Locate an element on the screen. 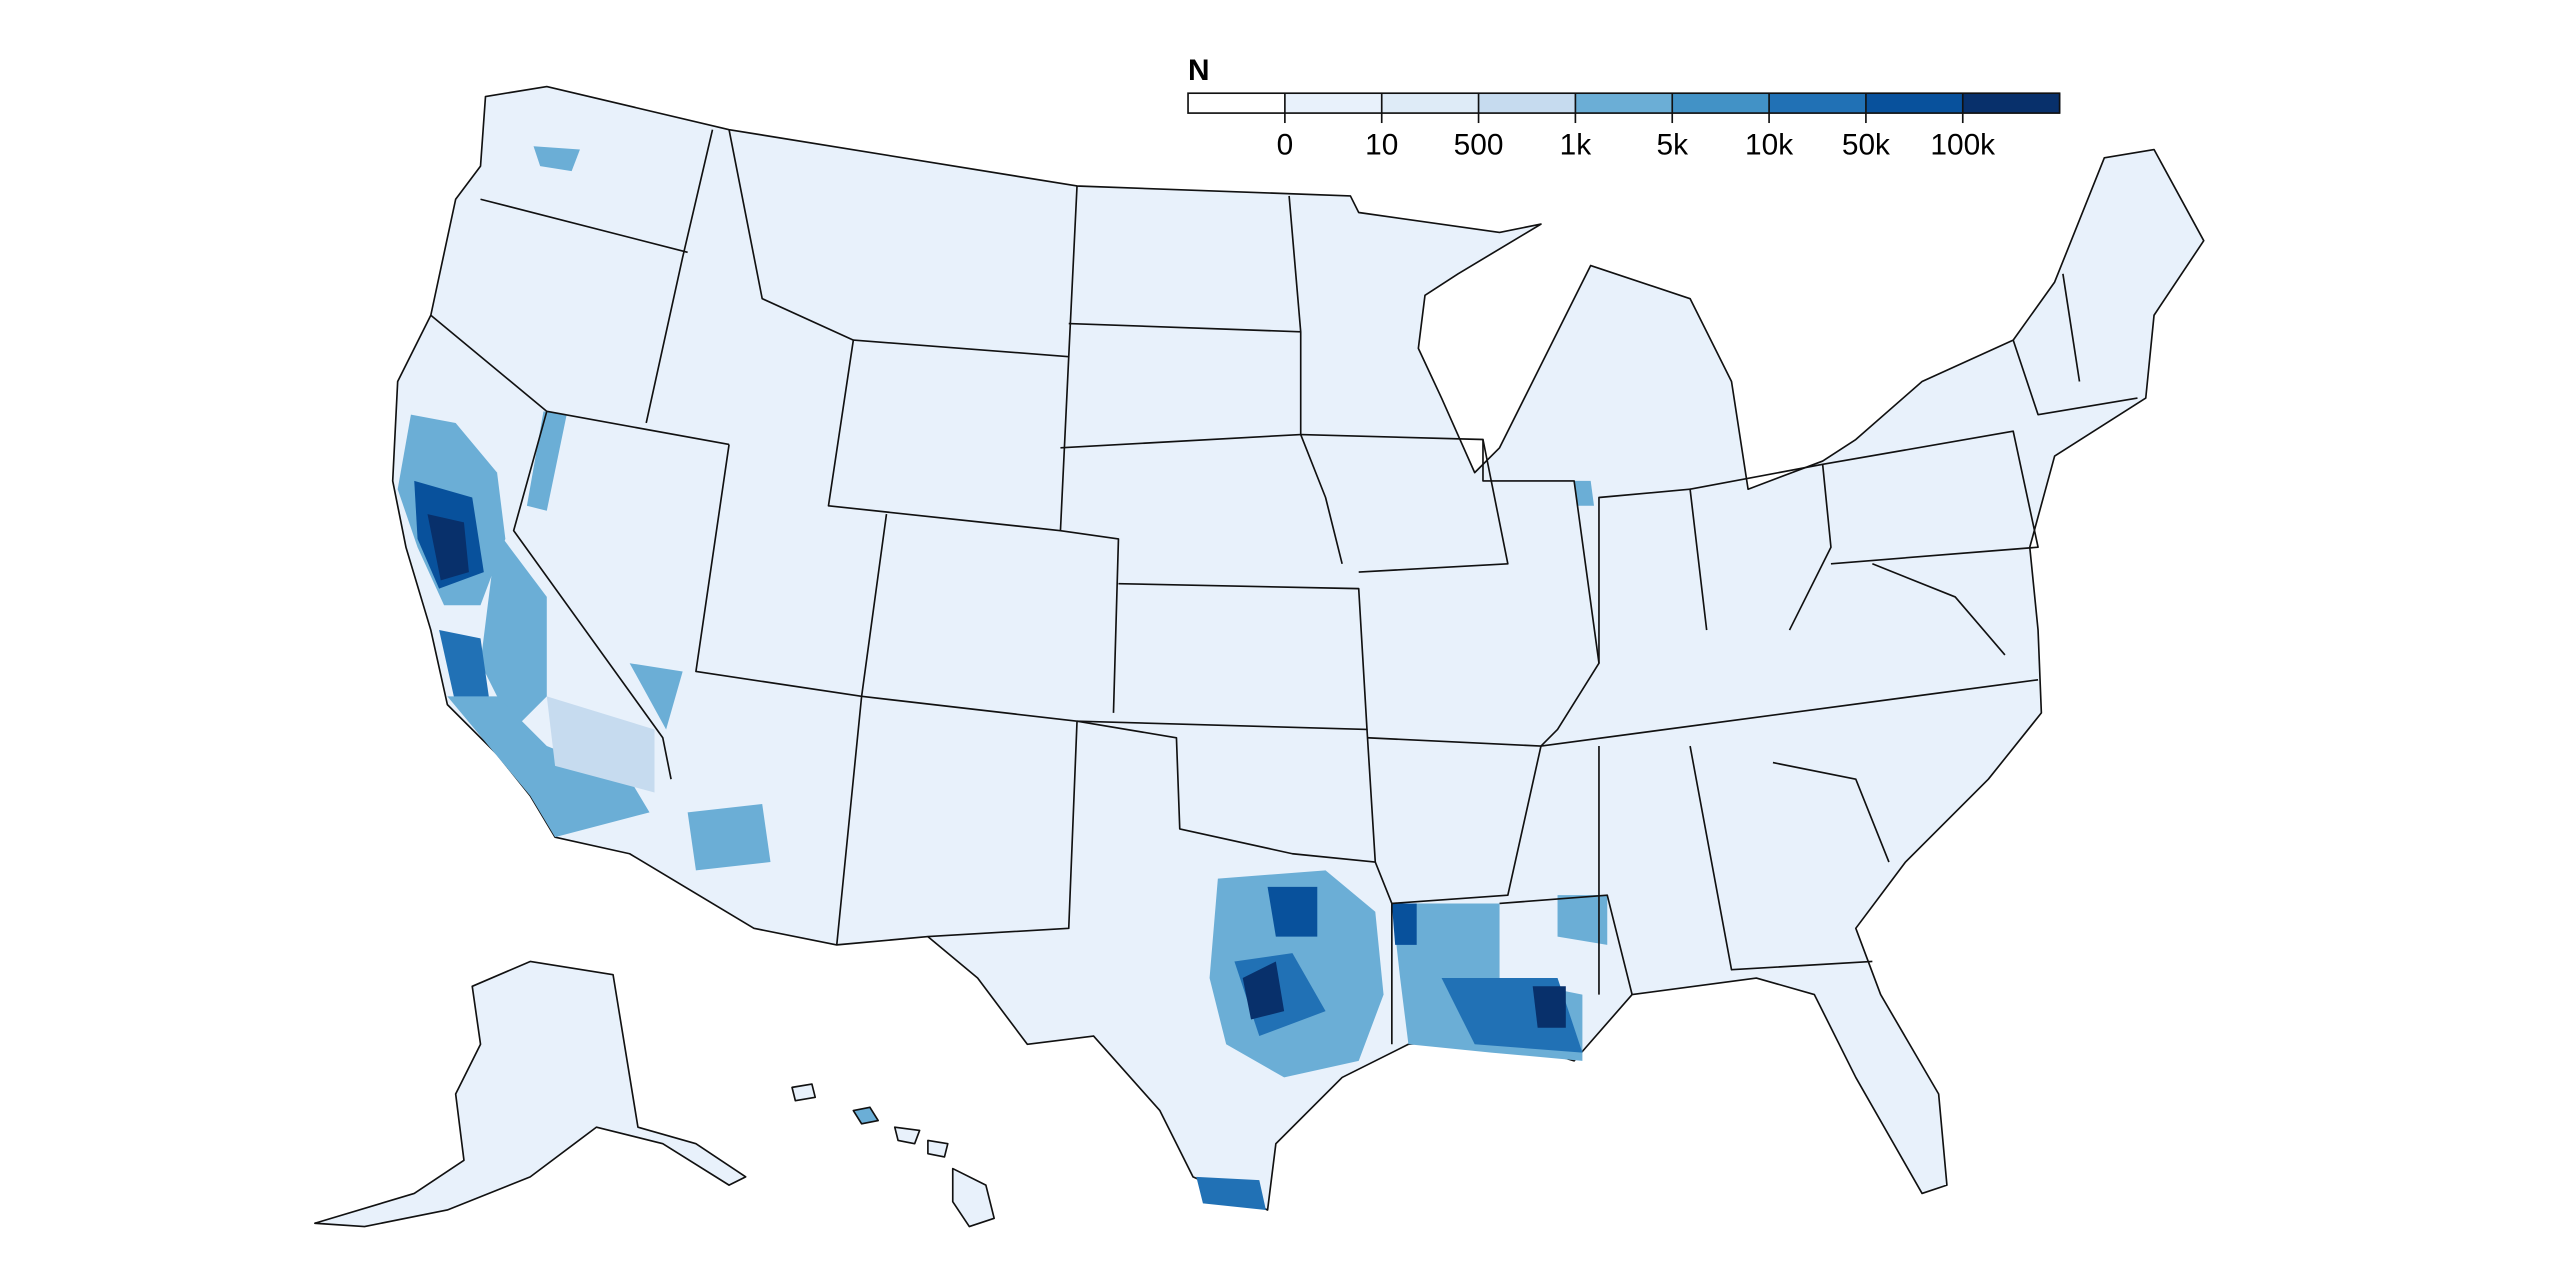 The width and height of the screenshot is (2560, 1280). legend-label: 5k is located at coordinates (1672, 145).